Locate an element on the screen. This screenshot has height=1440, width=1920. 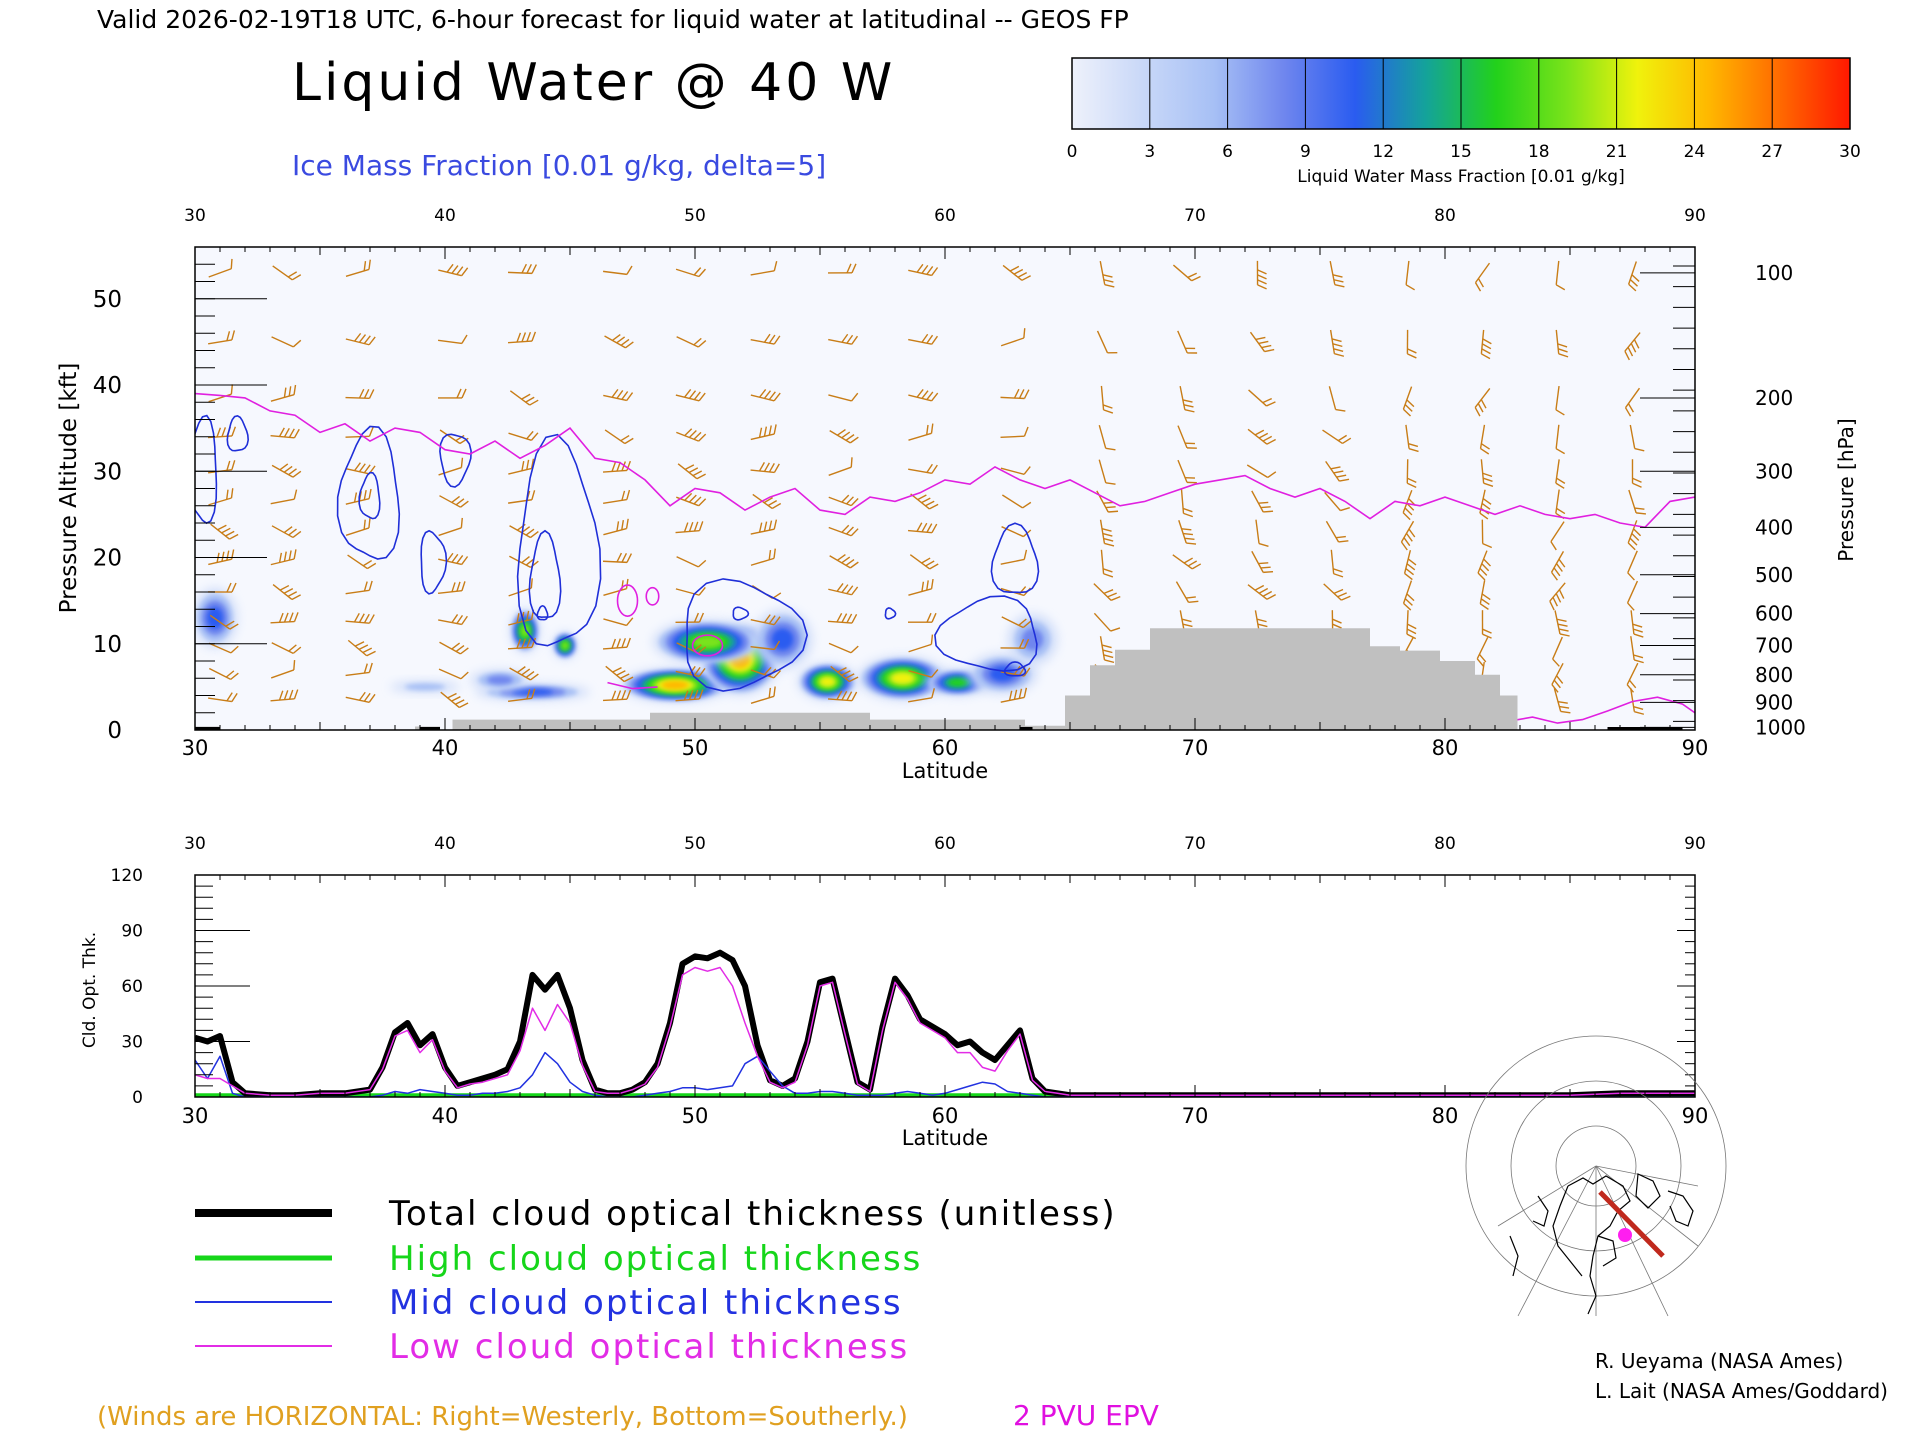
colorbar-tick-label: 27 is located at coordinates (1772, 152).